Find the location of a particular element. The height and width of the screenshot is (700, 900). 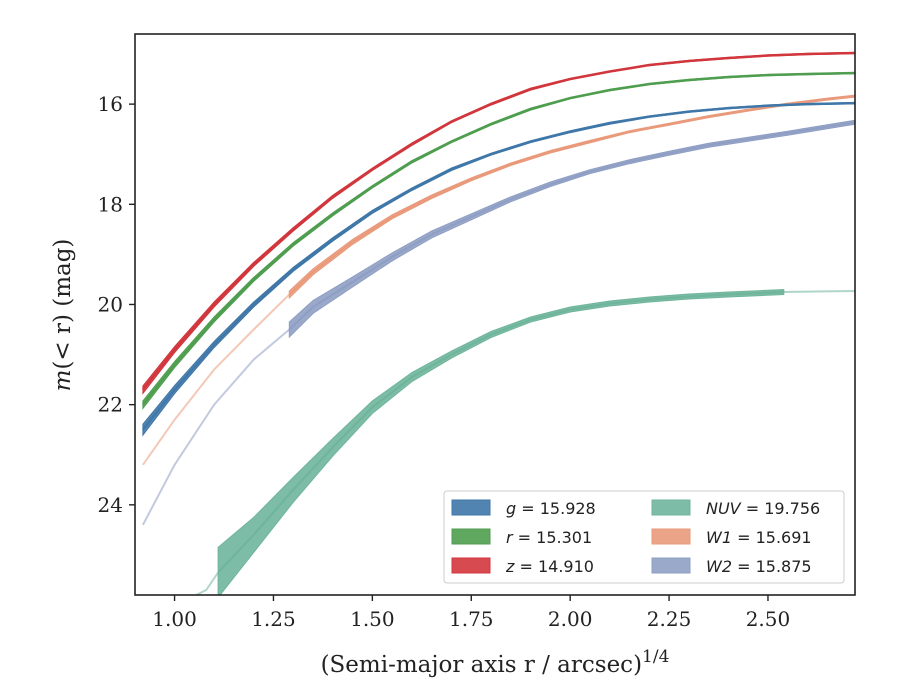

series-w1-extrapolation is located at coordinates (216, 379).